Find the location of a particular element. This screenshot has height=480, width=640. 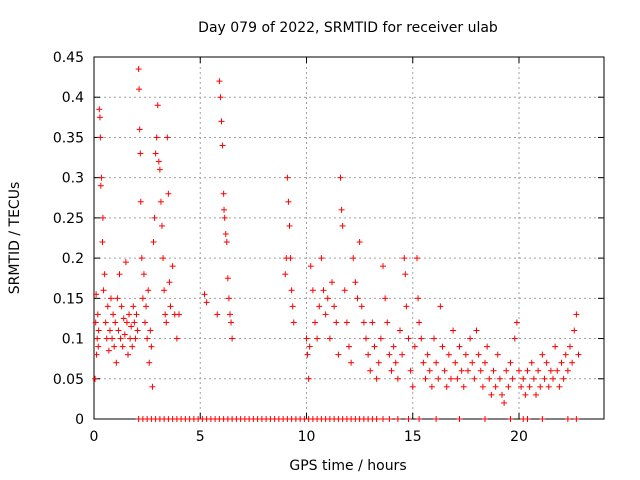

y-tick-label: 0.05 is located at coordinates (68, 380).